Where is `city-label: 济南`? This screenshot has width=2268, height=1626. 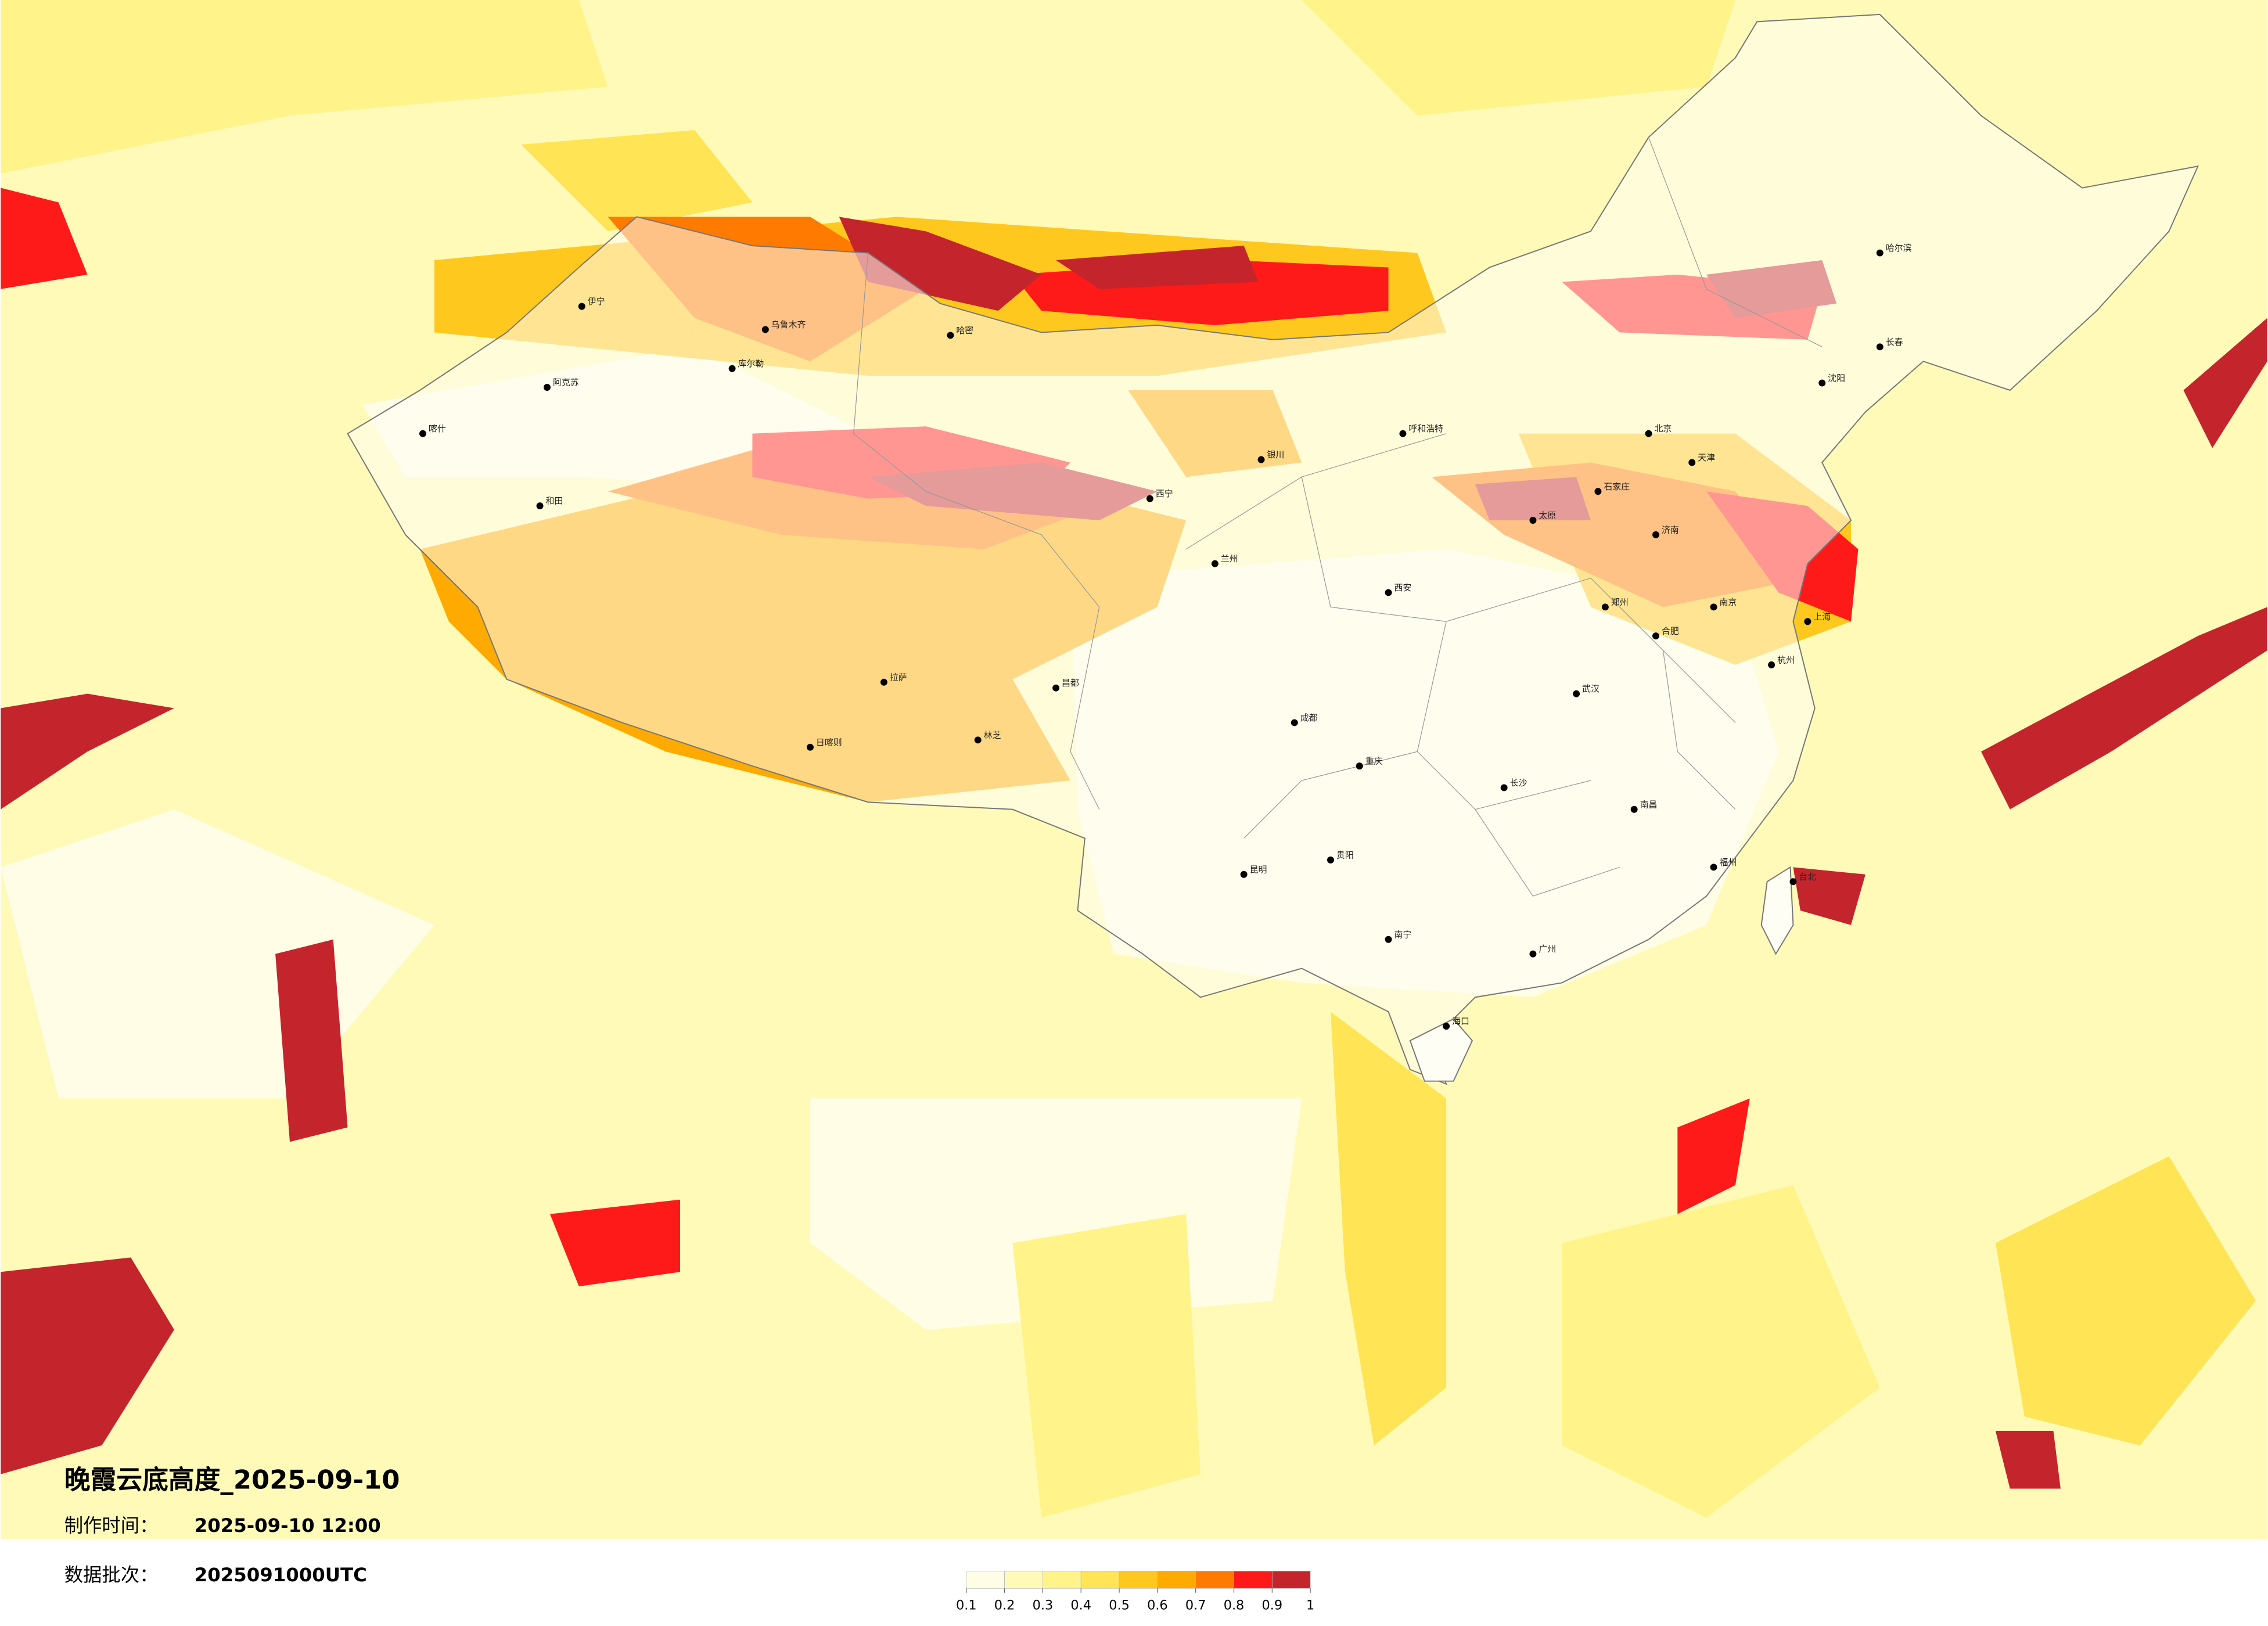 city-label: 济南 is located at coordinates (1670, 529).